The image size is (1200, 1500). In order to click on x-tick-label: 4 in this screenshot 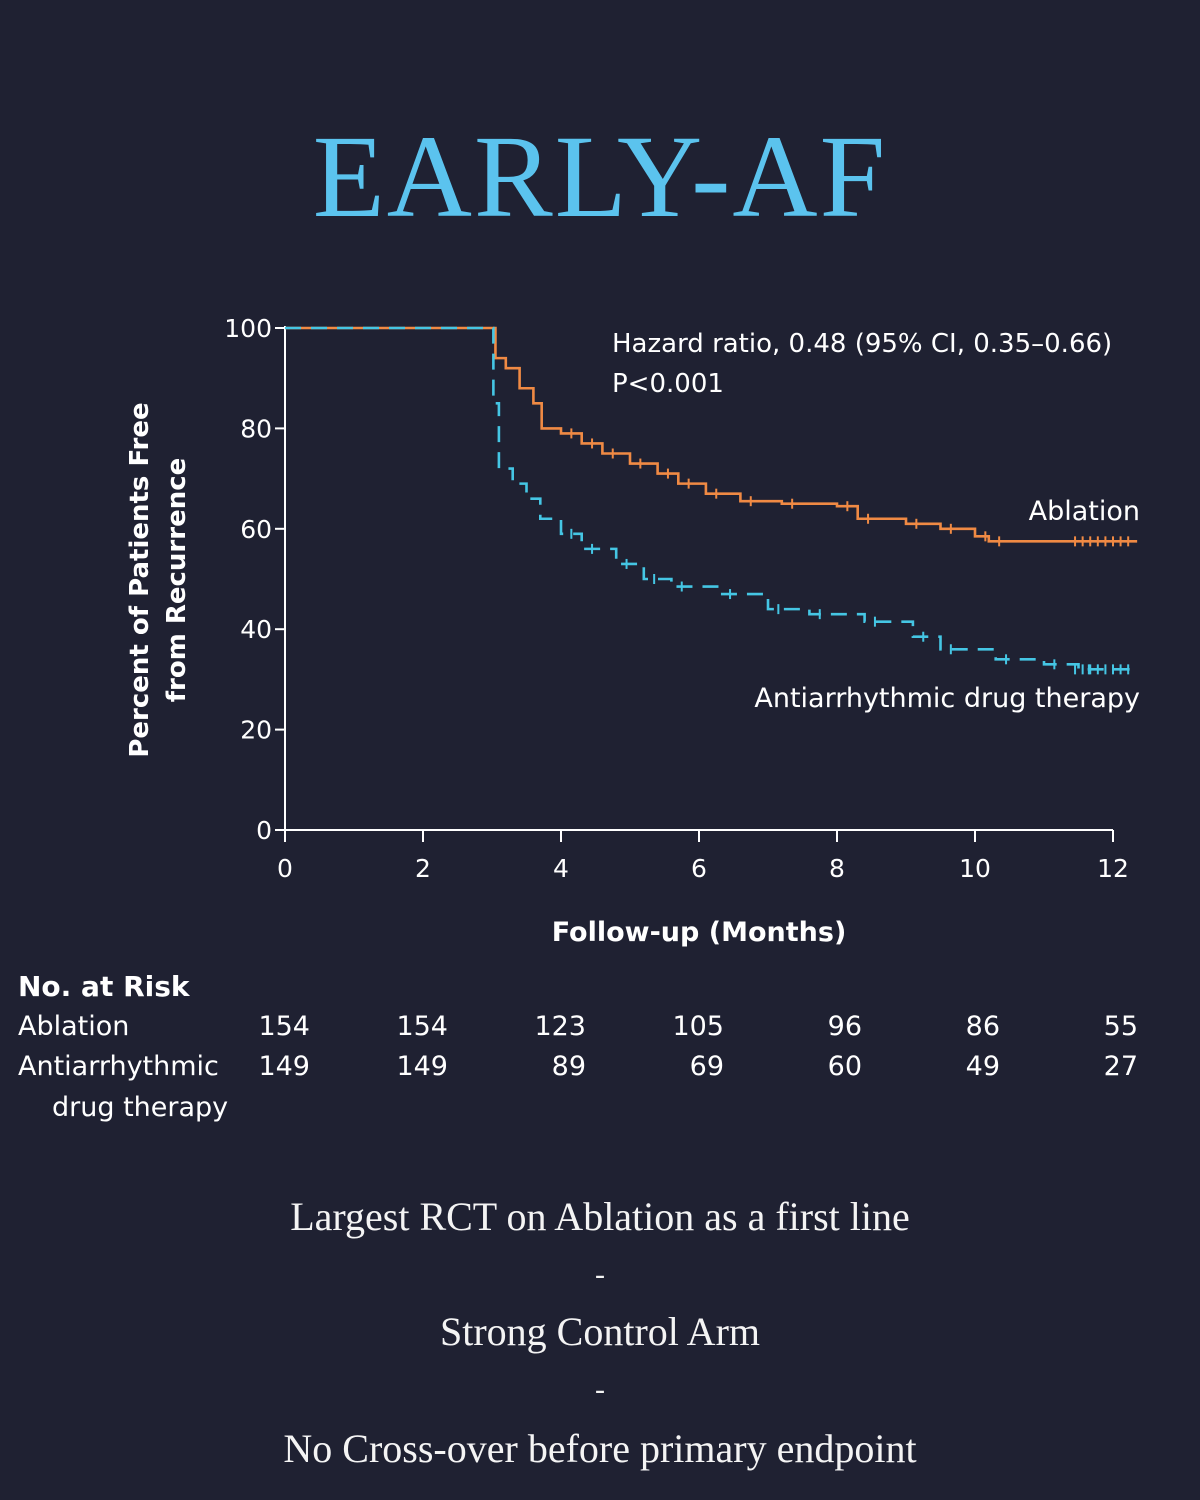, I will do `click(561, 868)`.